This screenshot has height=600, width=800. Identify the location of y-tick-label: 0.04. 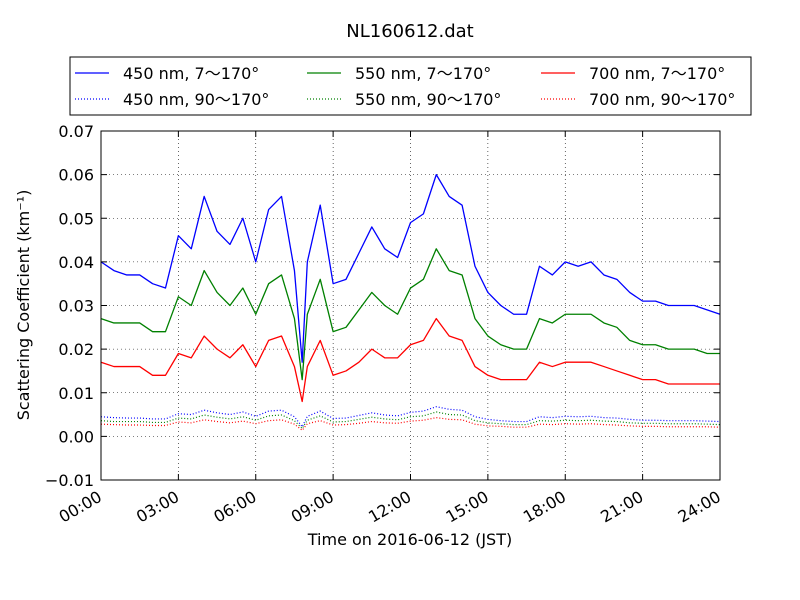
(76, 262).